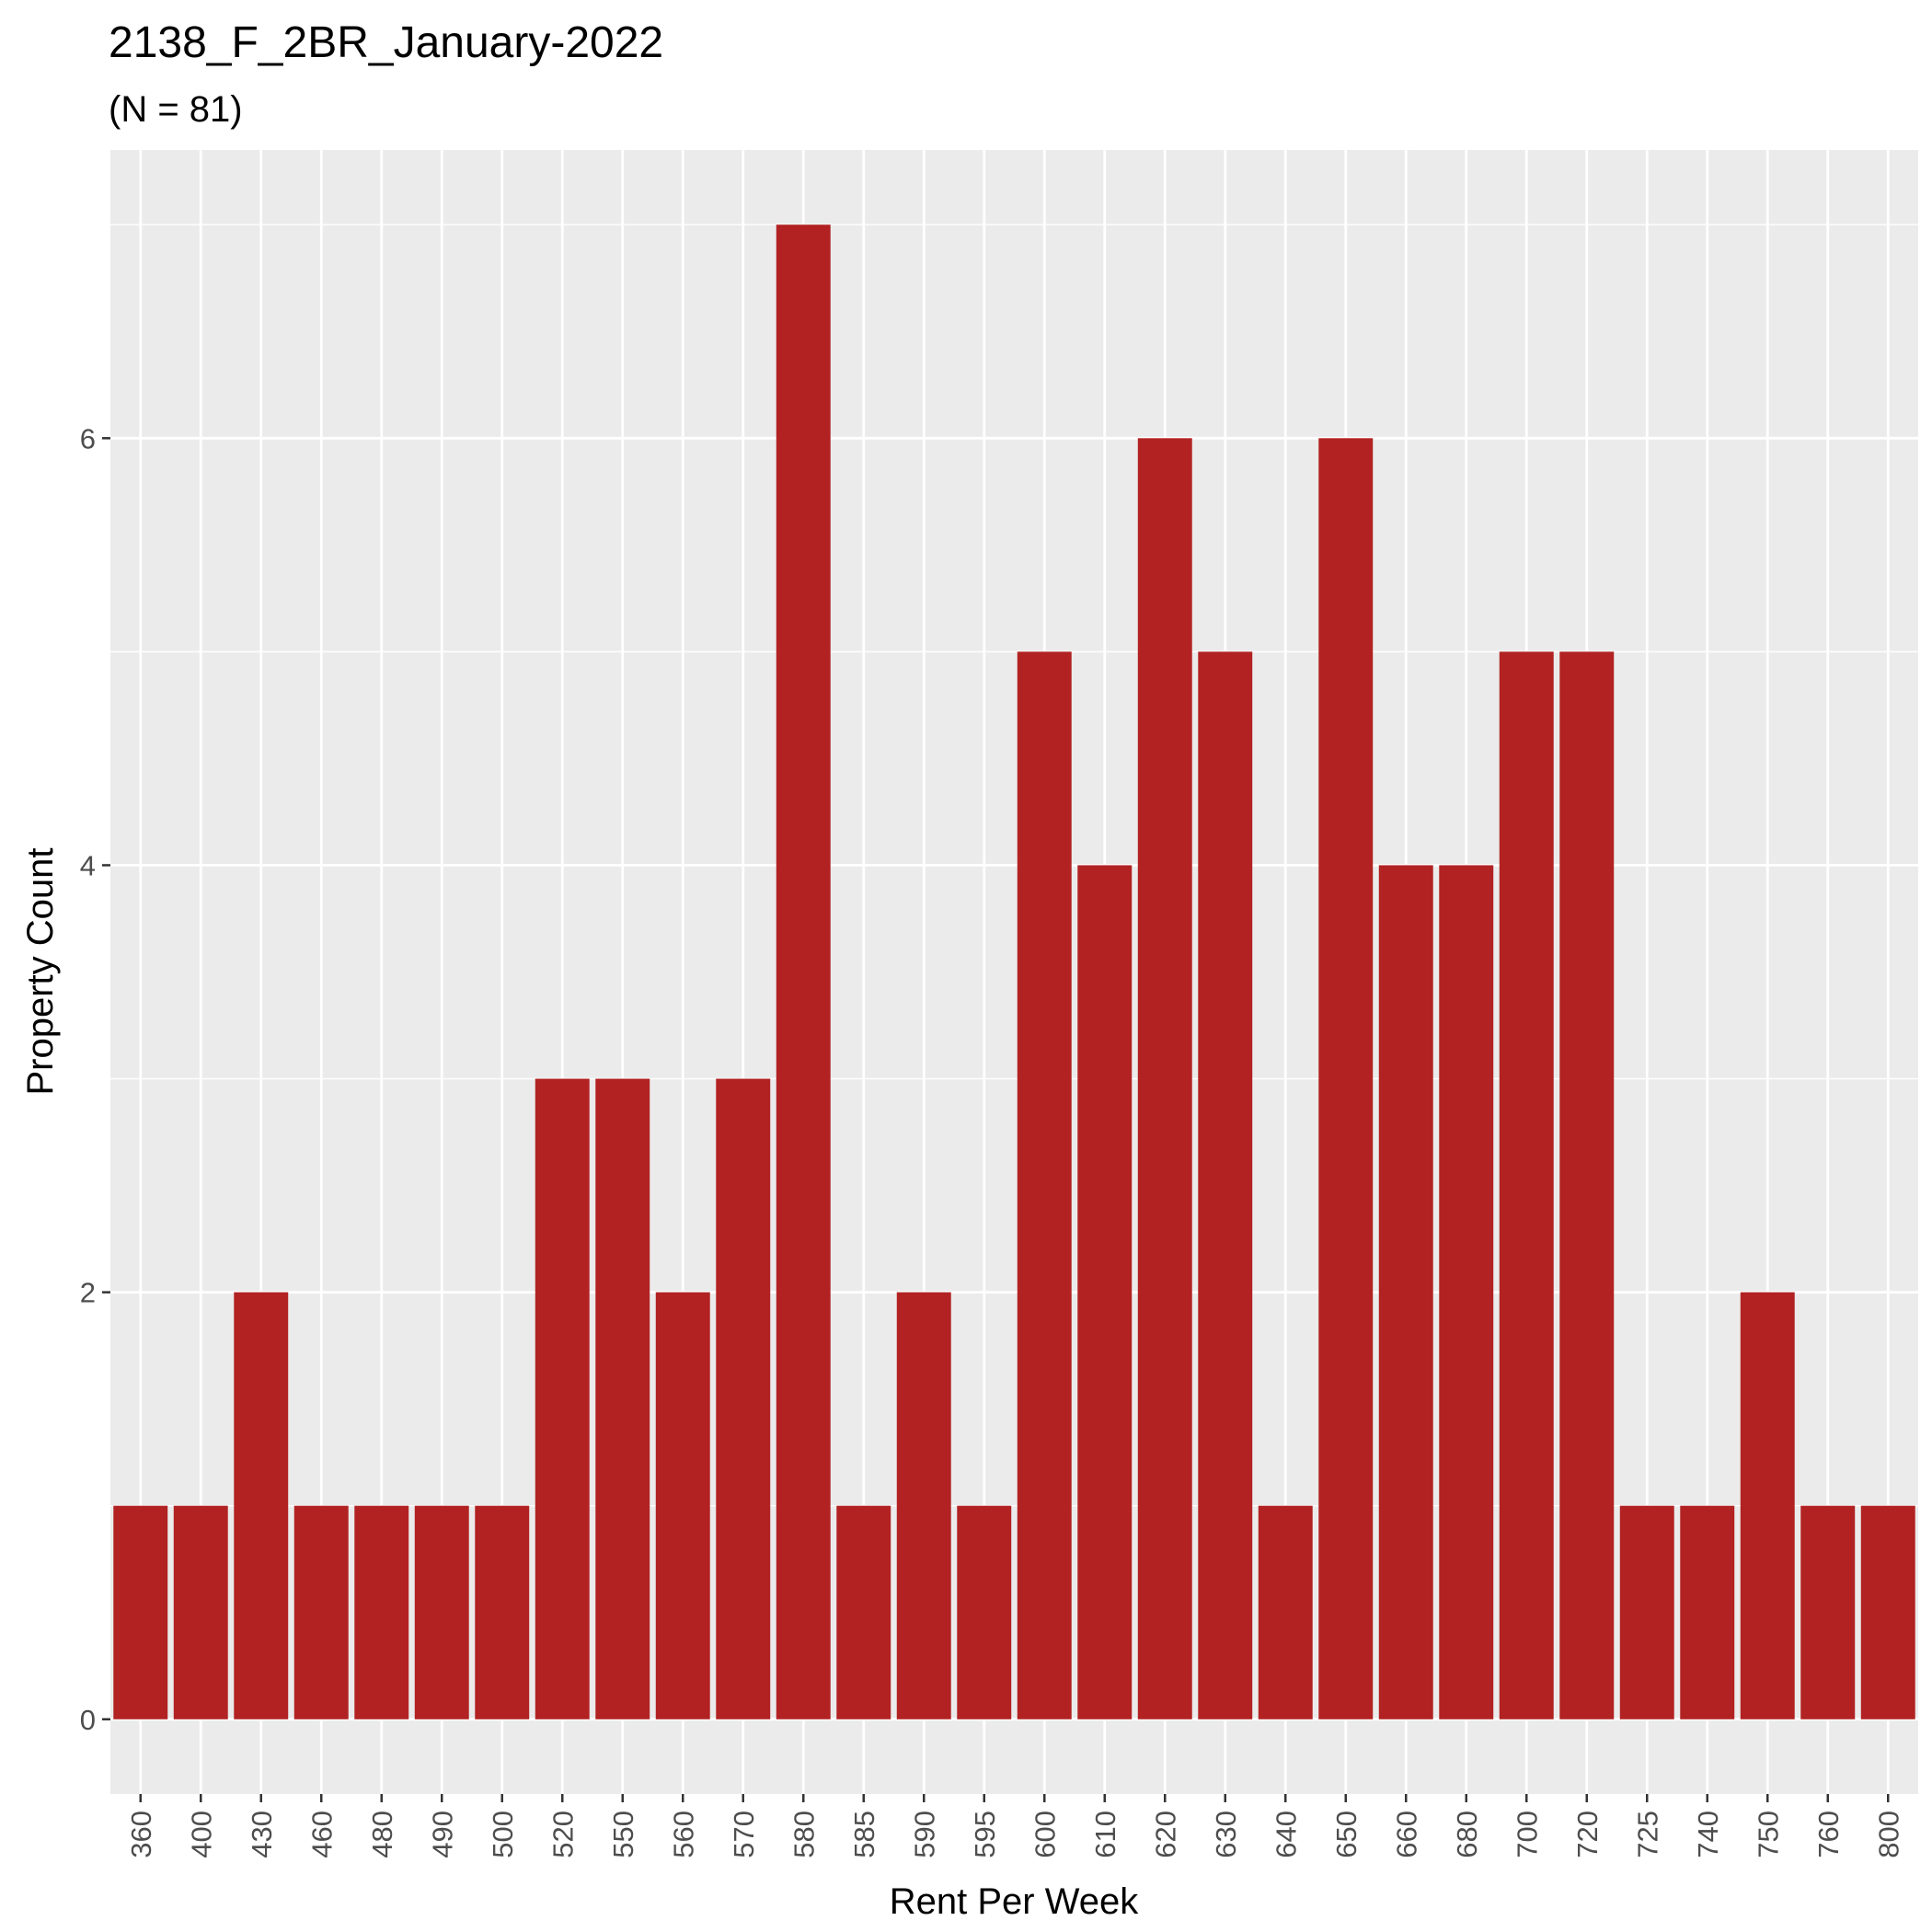 This screenshot has height=1932, width=1932. Describe the element at coordinates (1527, 1834) in the screenshot. I see `x-tick-label: 700` at that location.